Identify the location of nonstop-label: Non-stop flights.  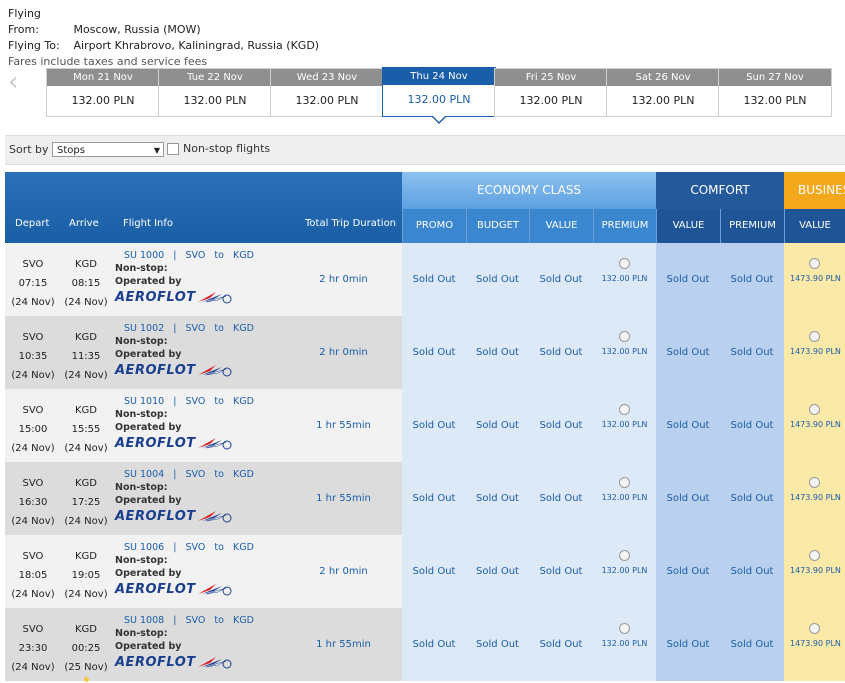
(227, 148).